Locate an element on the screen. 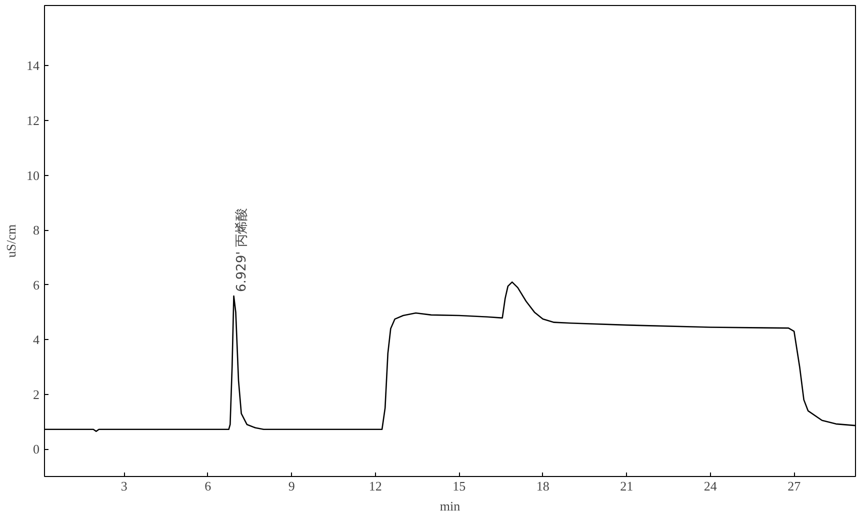 The width and height of the screenshot is (865, 521). x-tick-label: 21 is located at coordinates (627, 486).